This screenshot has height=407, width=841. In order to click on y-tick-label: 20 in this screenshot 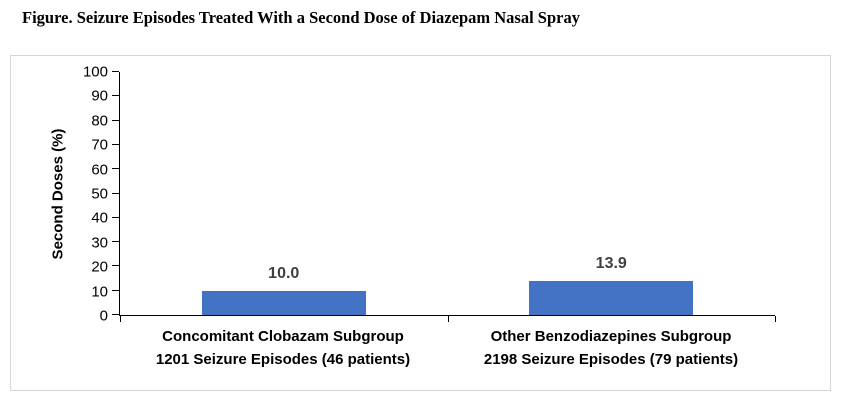, I will do `click(99, 267)`.